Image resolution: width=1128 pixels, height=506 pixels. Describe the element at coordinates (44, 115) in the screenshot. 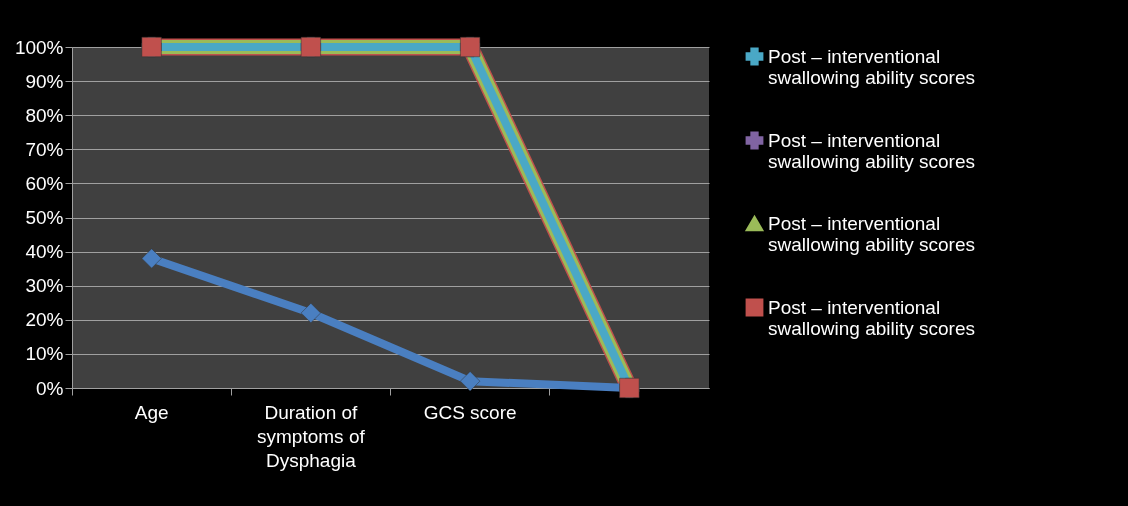

I see `y-tick-label: 80%` at that location.